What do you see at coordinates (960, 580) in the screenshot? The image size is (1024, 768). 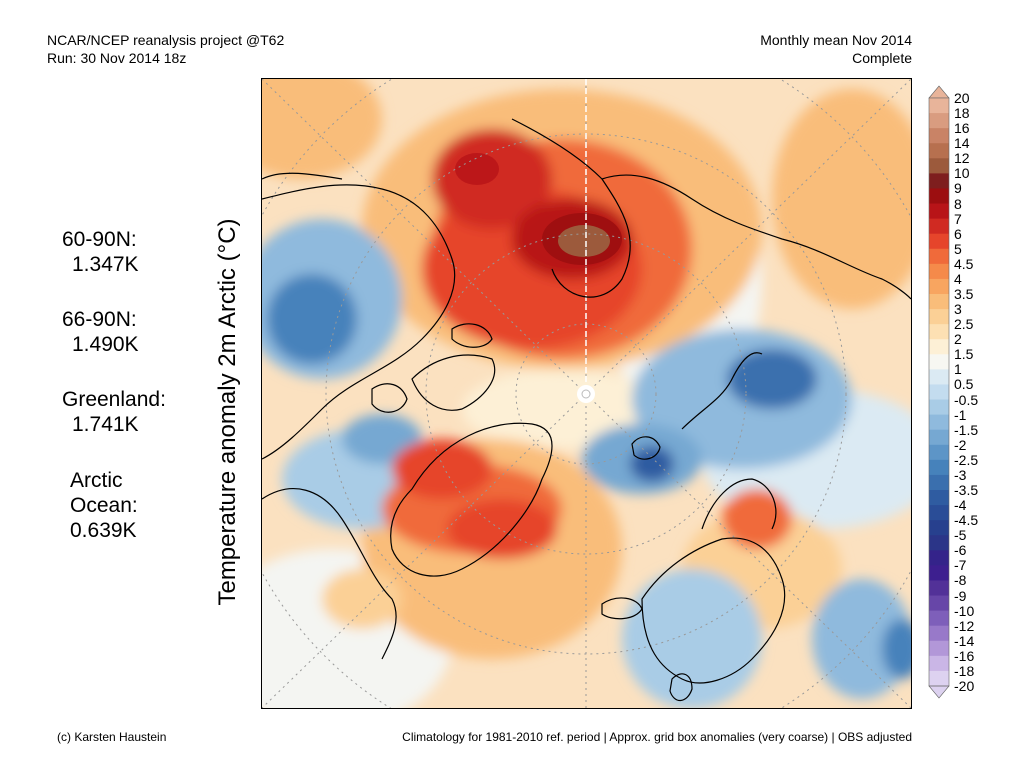 I see `colorbar-tick-label: -8` at bounding box center [960, 580].